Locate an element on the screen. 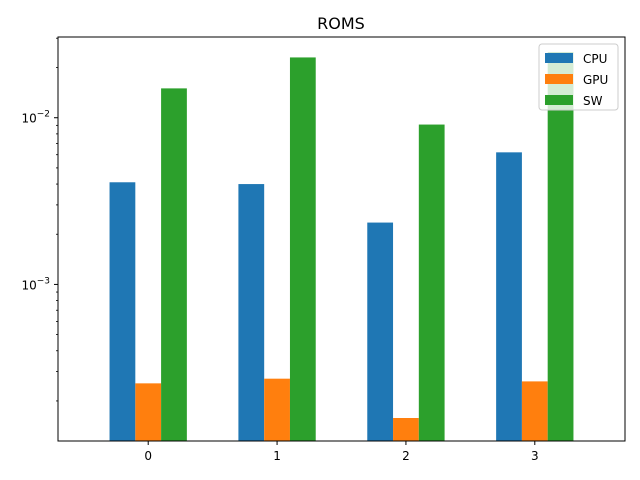 The height and width of the screenshot is (480, 640). x-tick-label: 1 is located at coordinates (277, 456).